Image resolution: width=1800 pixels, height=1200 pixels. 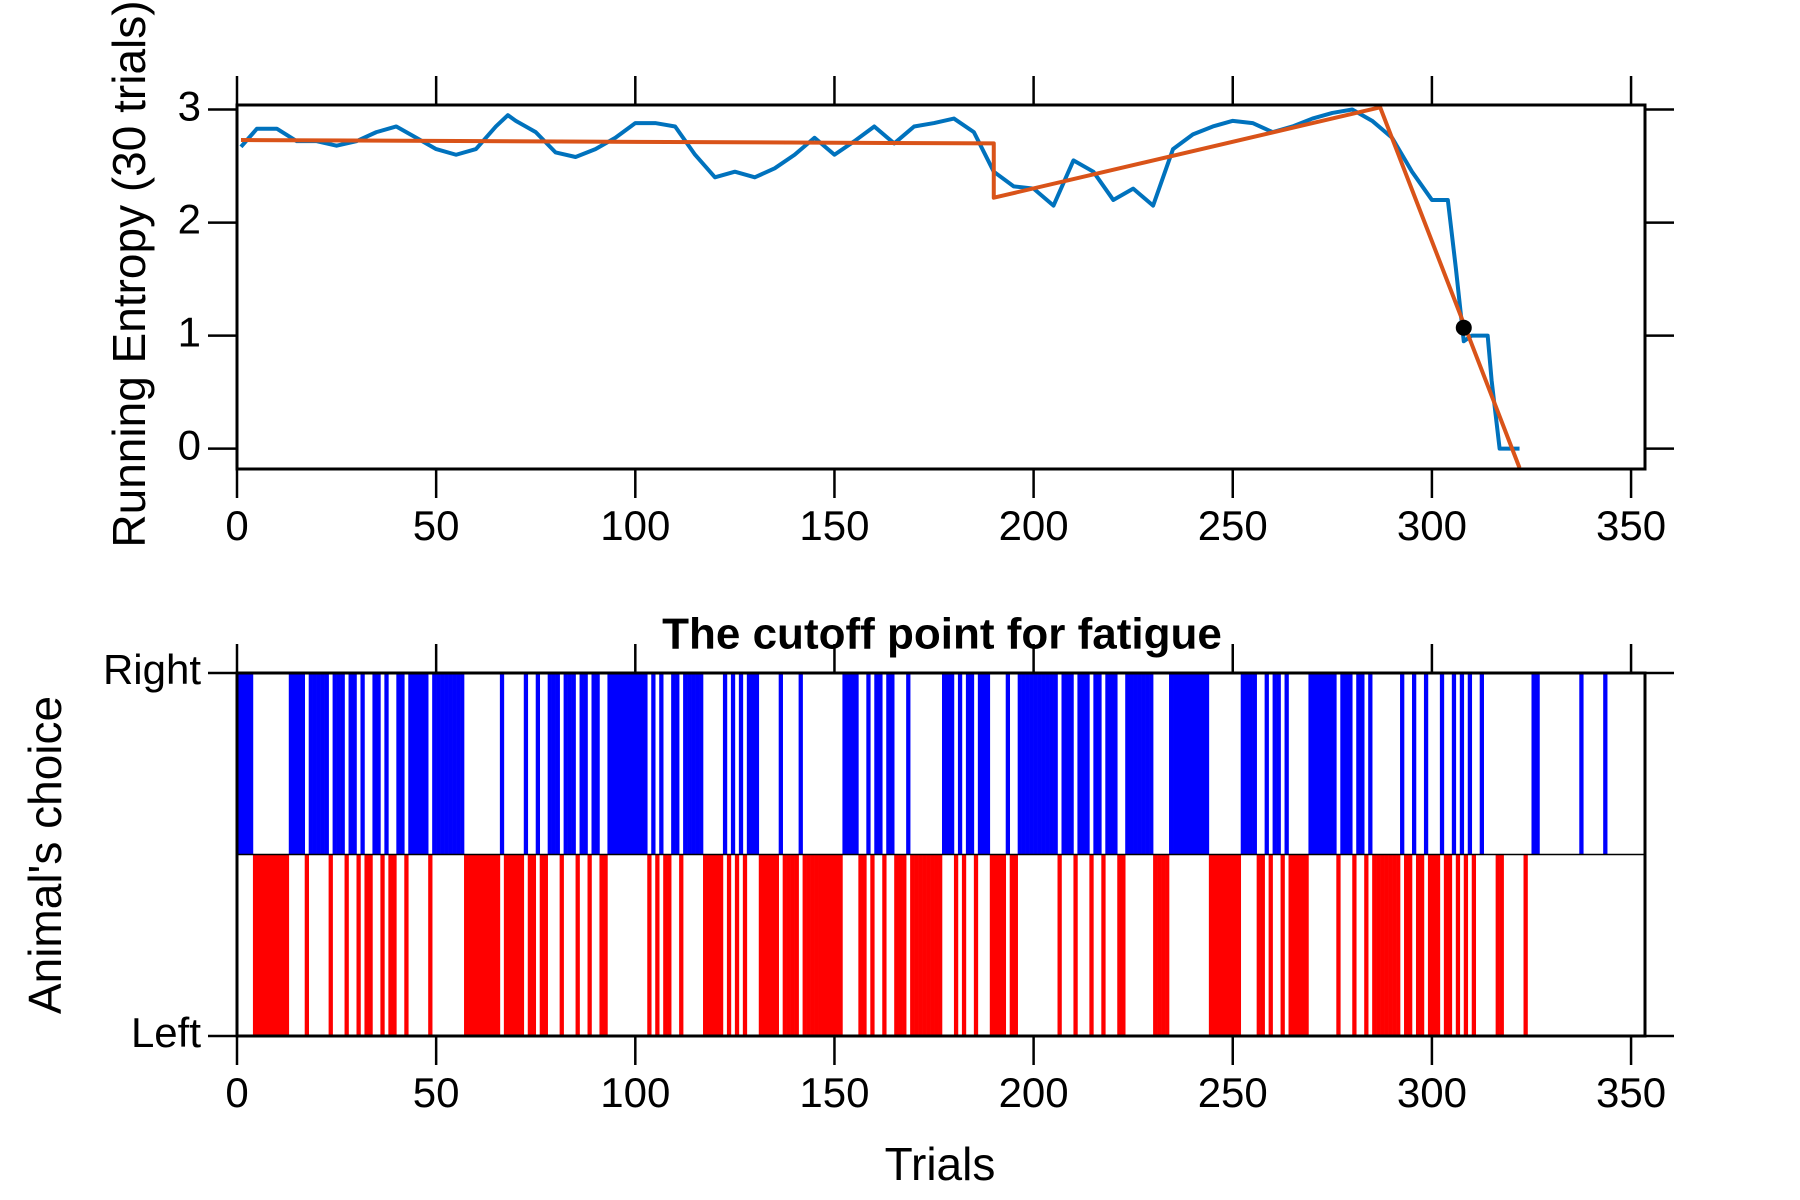 I want to click on y-tick-label: 2, so click(x=189, y=219).